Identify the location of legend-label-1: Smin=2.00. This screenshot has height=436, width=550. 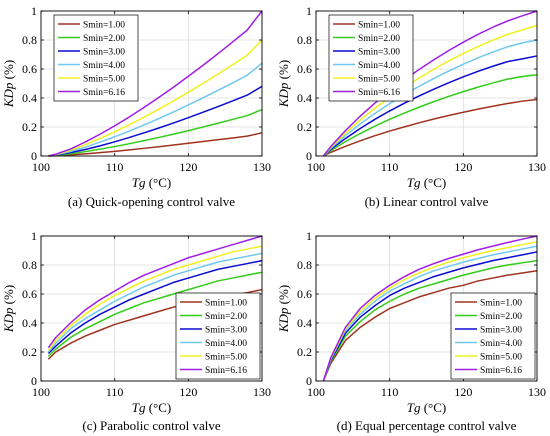
(379, 39).